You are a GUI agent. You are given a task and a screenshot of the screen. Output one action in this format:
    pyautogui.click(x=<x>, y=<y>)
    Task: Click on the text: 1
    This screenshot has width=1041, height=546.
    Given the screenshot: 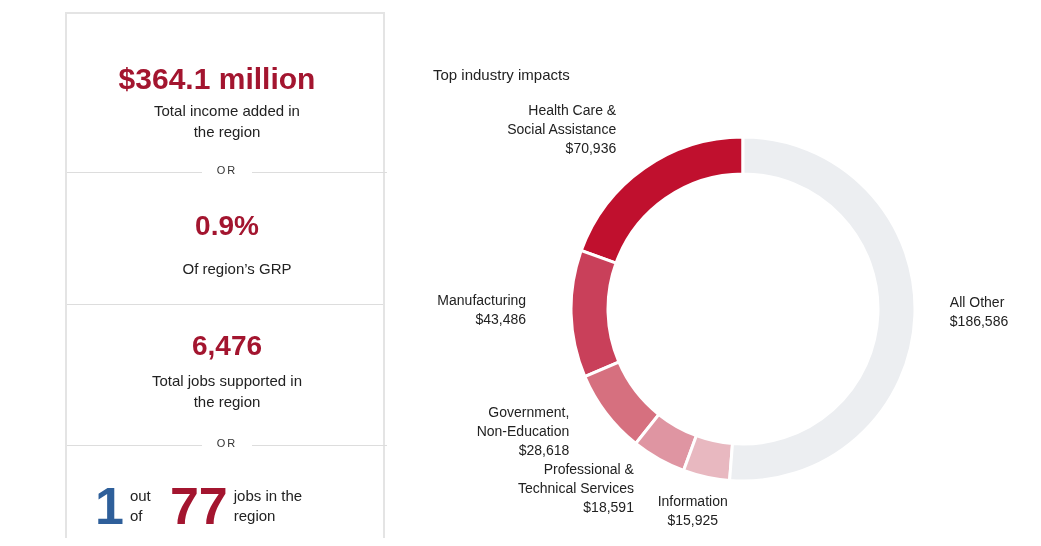 What is the action you would take?
    pyautogui.click(x=109, y=506)
    